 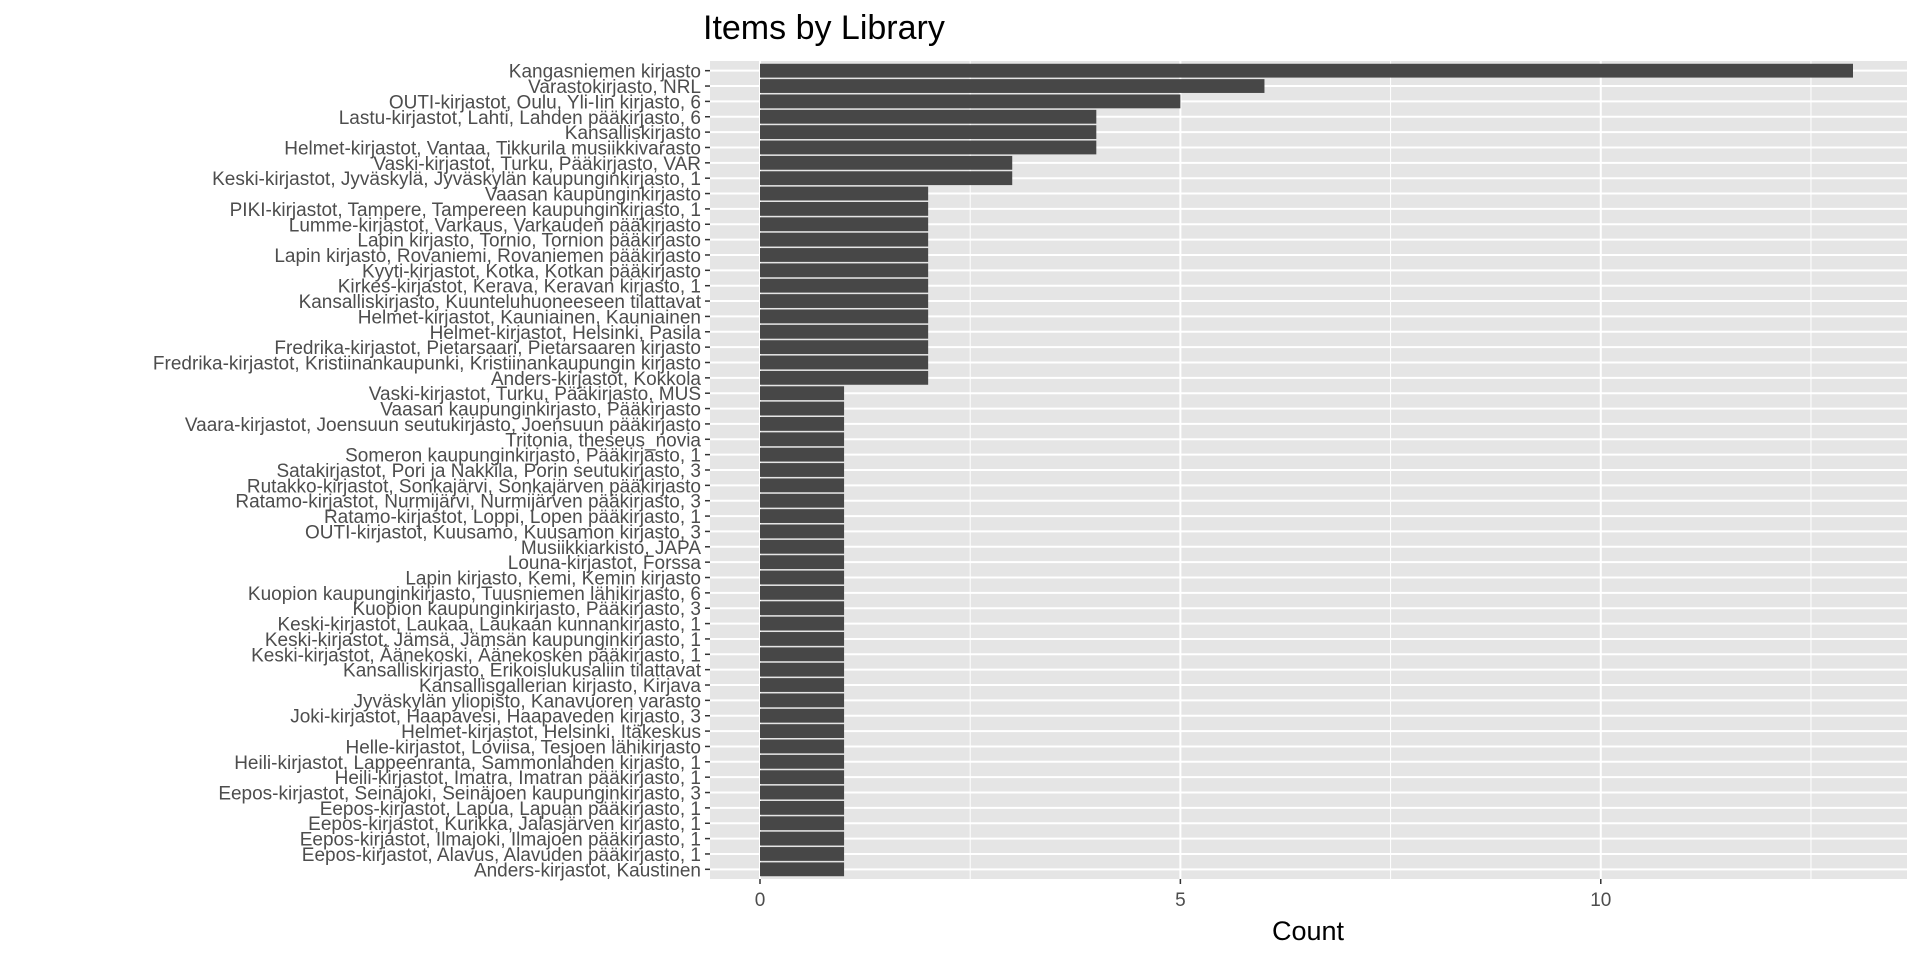 I want to click on x-tick-label: 0, so click(x=760, y=900).